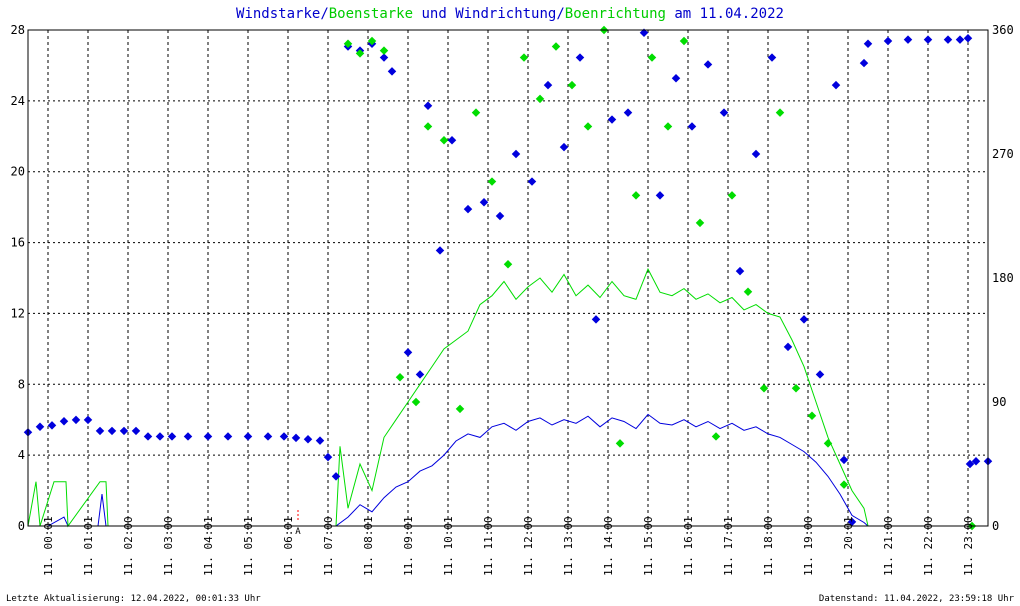 The width and height of the screenshot is (1020, 606). I want to click on x-tick-label: 11. 01:01, so click(88, 546).